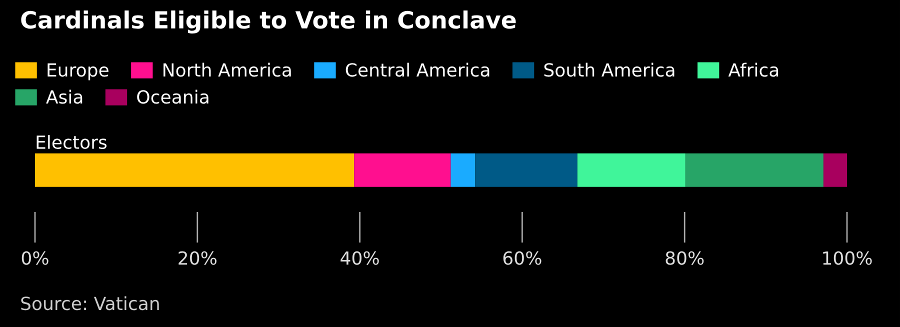 The height and width of the screenshot is (327, 900). Describe the element at coordinates (522, 258) in the screenshot. I see `x-tick-label: 60%` at that location.